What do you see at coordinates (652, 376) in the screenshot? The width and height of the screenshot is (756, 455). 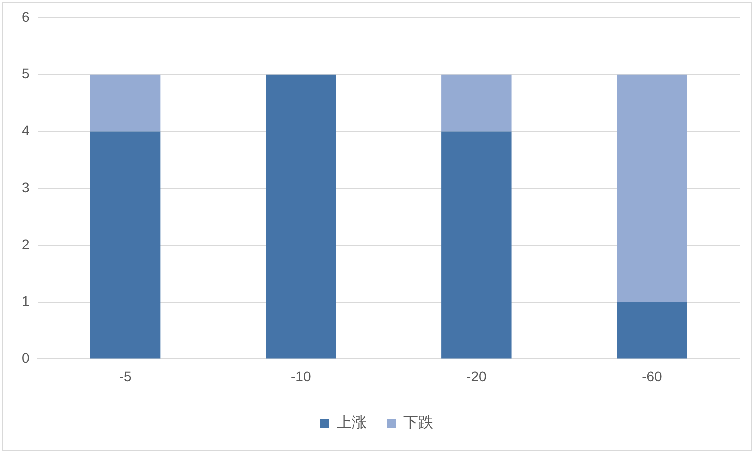 I see `x-tick-label: -60` at bounding box center [652, 376].